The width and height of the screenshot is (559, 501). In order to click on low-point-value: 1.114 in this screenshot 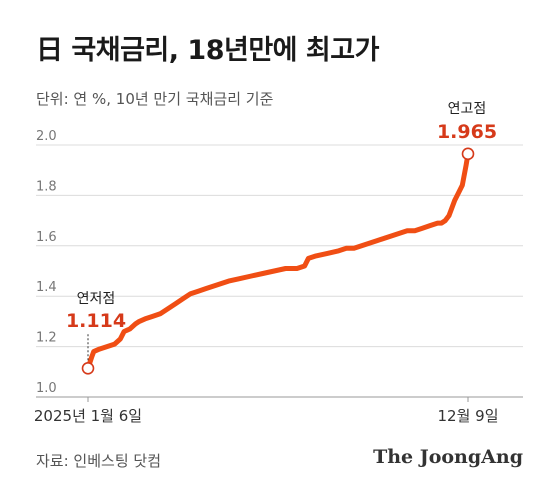, I will do `click(96, 321)`.